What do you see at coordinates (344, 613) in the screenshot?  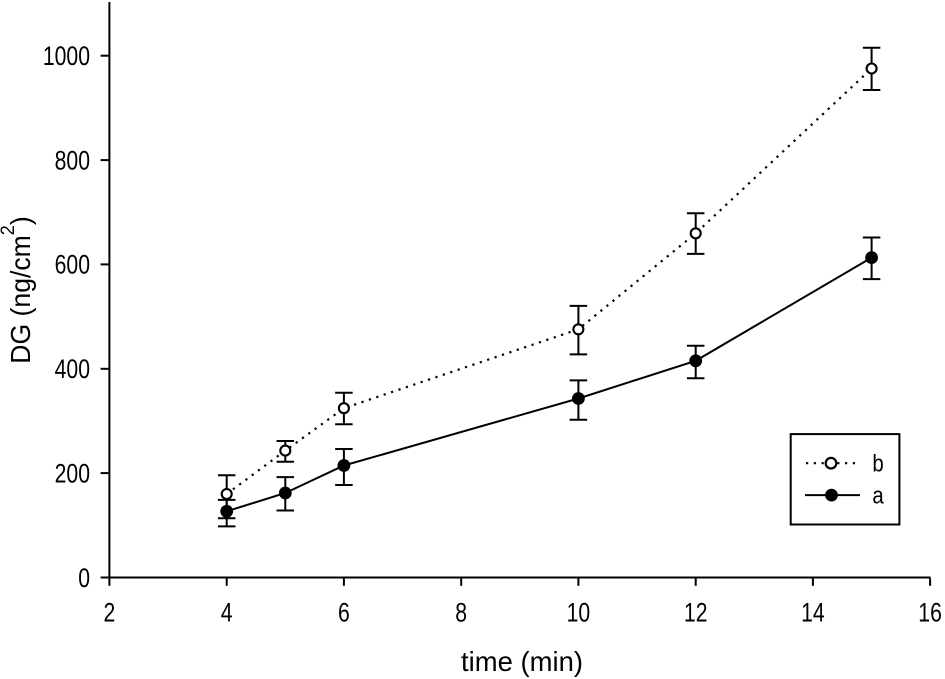 I see `svg-text: 6` at bounding box center [344, 613].